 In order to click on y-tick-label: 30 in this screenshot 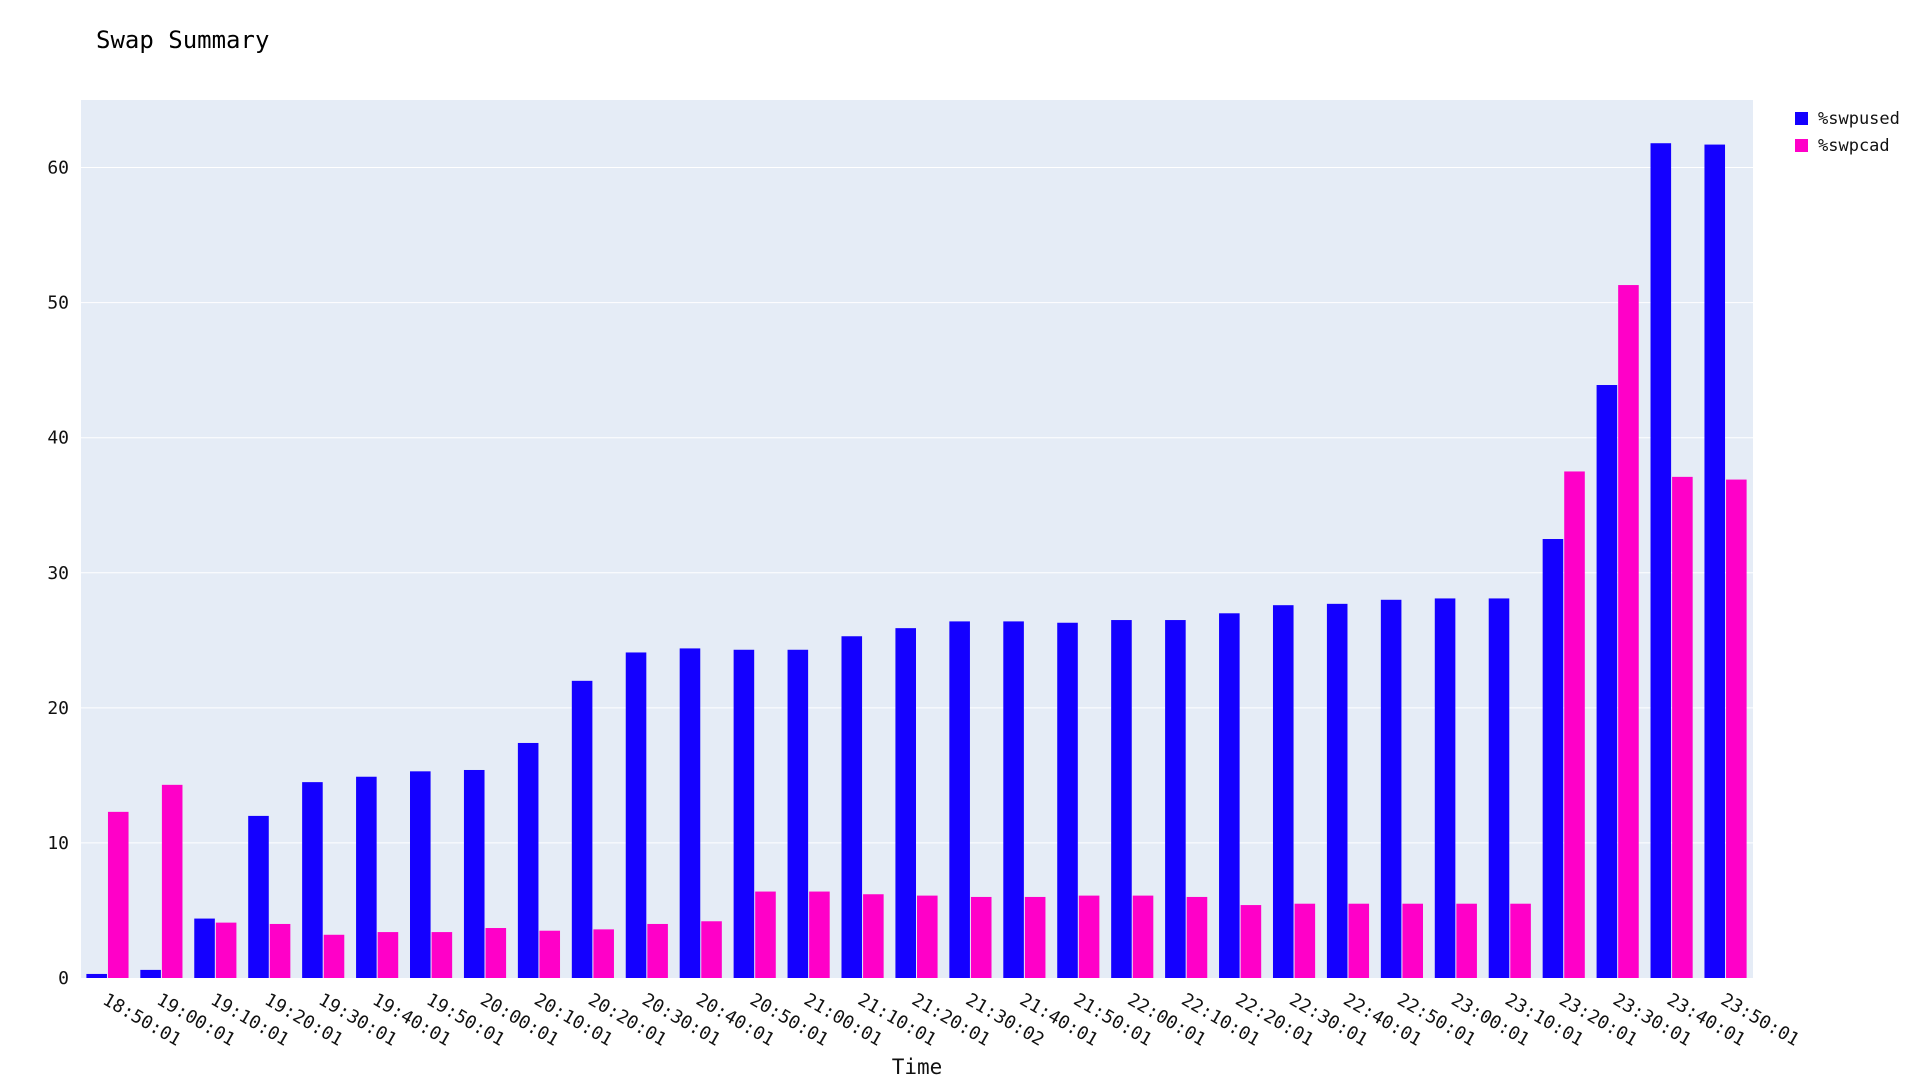, I will do `click(58, 573)`.